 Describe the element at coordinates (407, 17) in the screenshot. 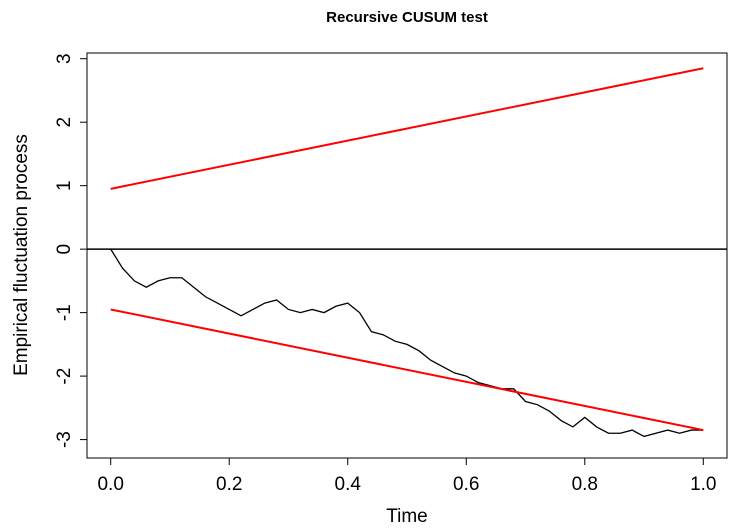

I see `chart-title: Recursive CUSUM test` at that location.